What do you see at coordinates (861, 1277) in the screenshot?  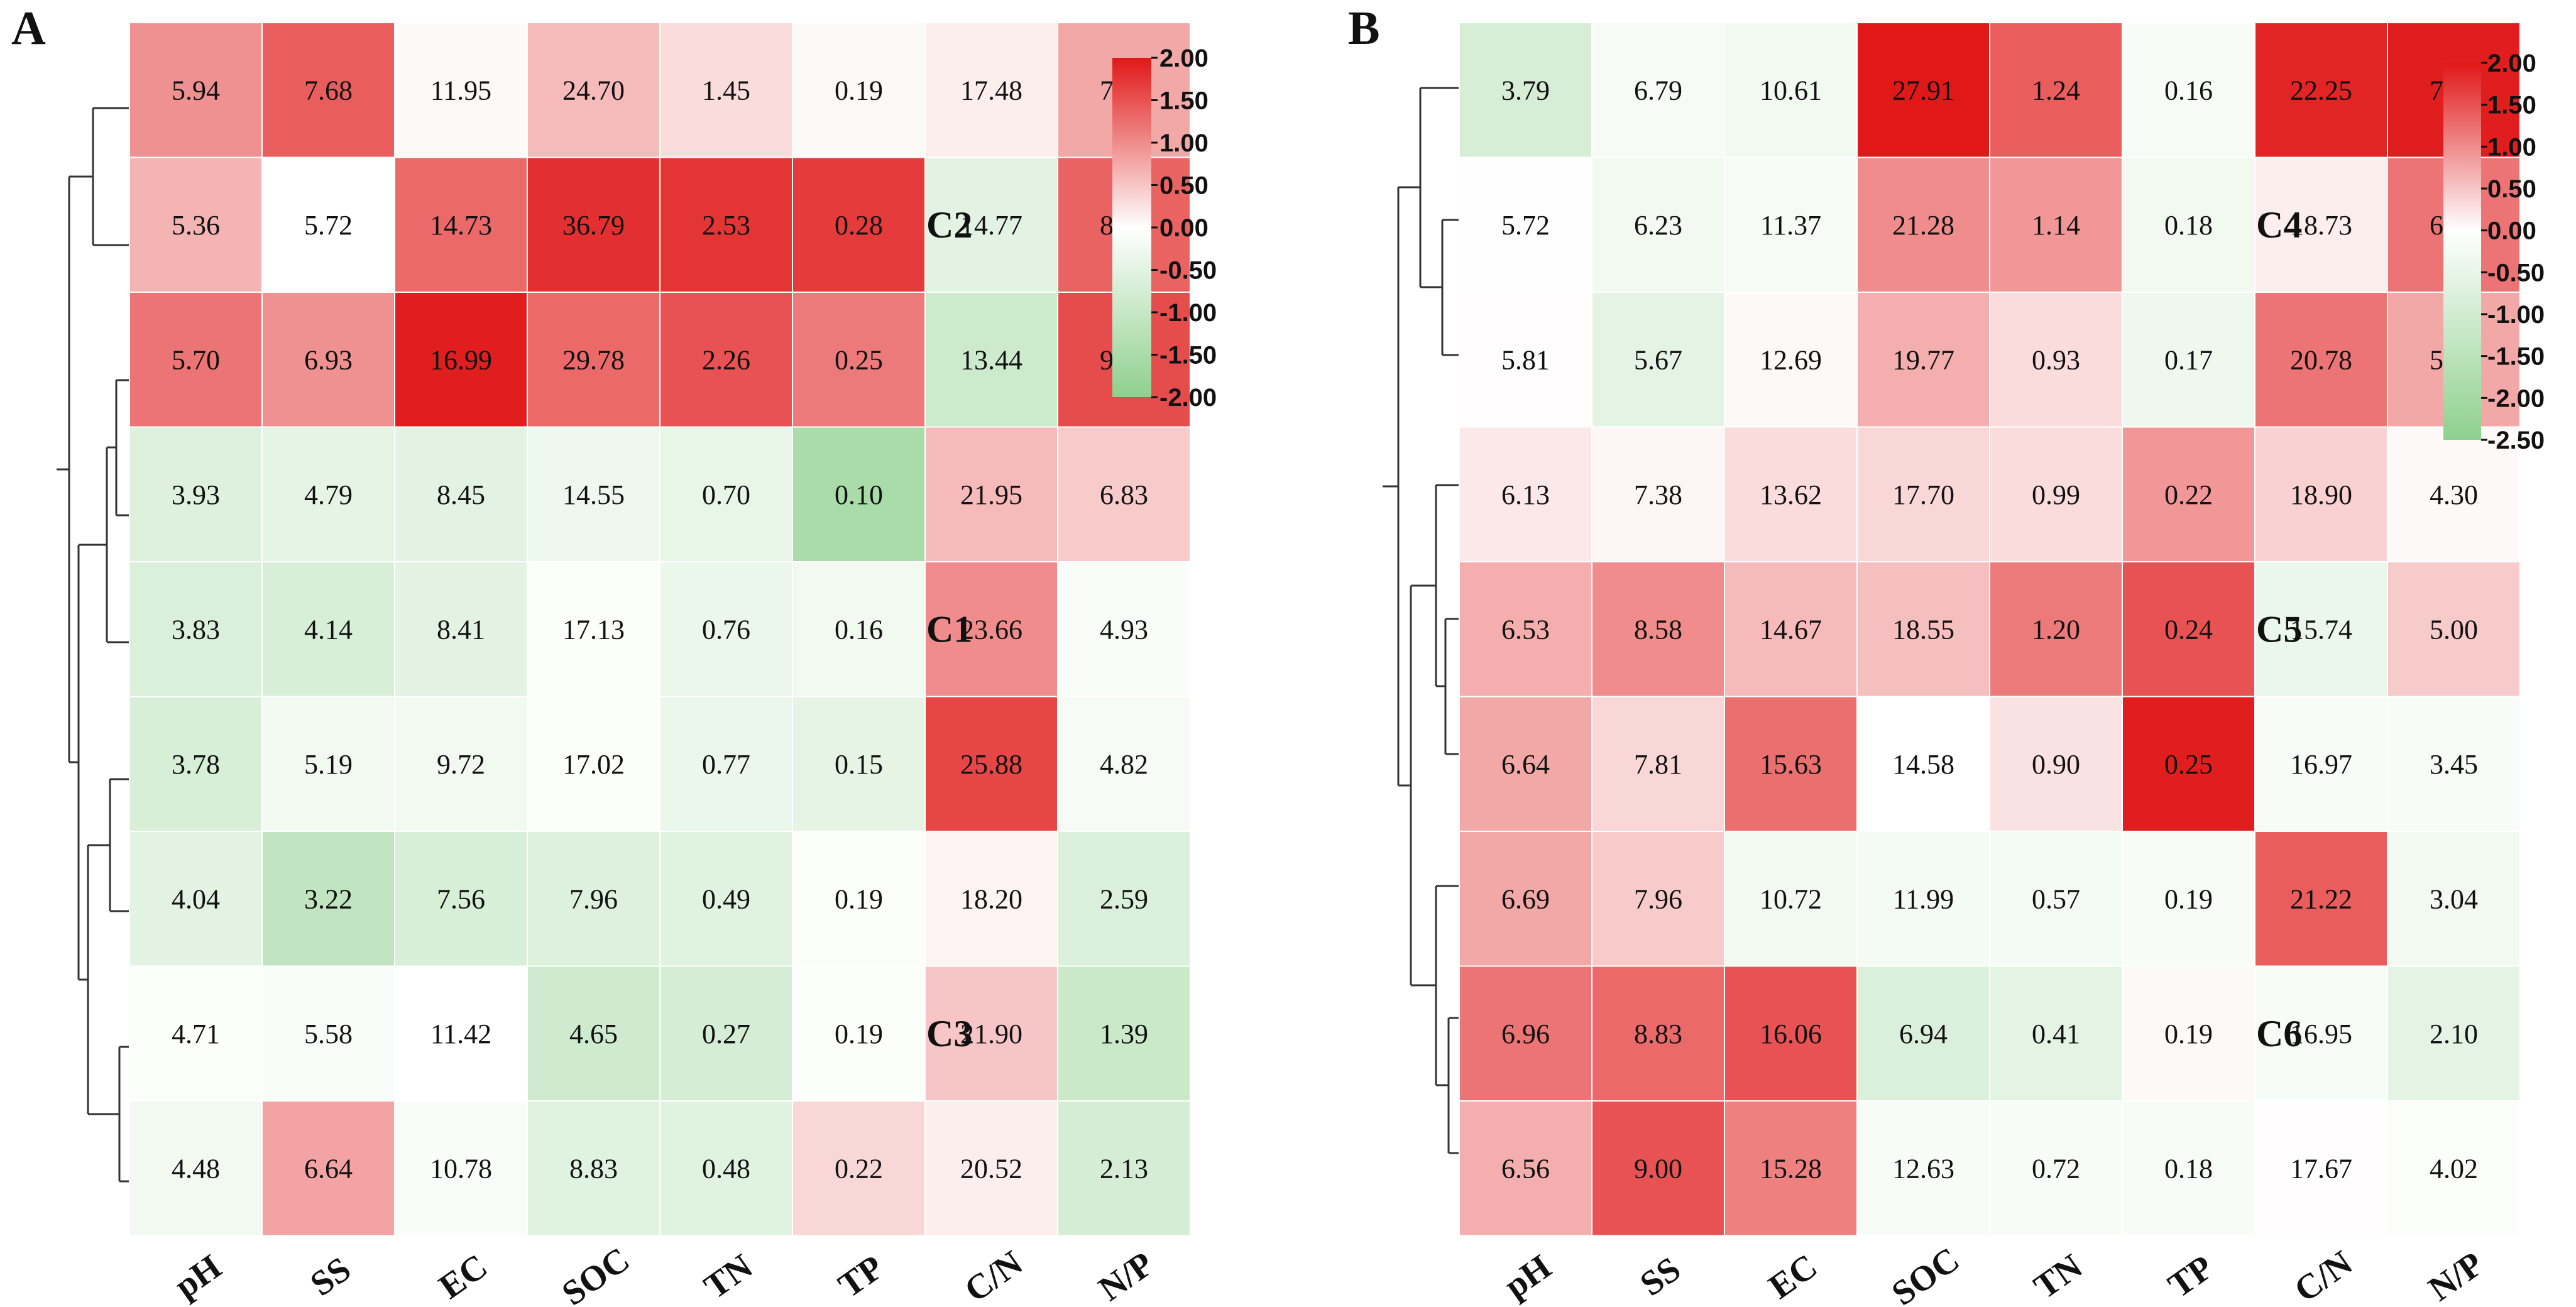 I see `column-label: TP` at bounding box center [861, 1277].